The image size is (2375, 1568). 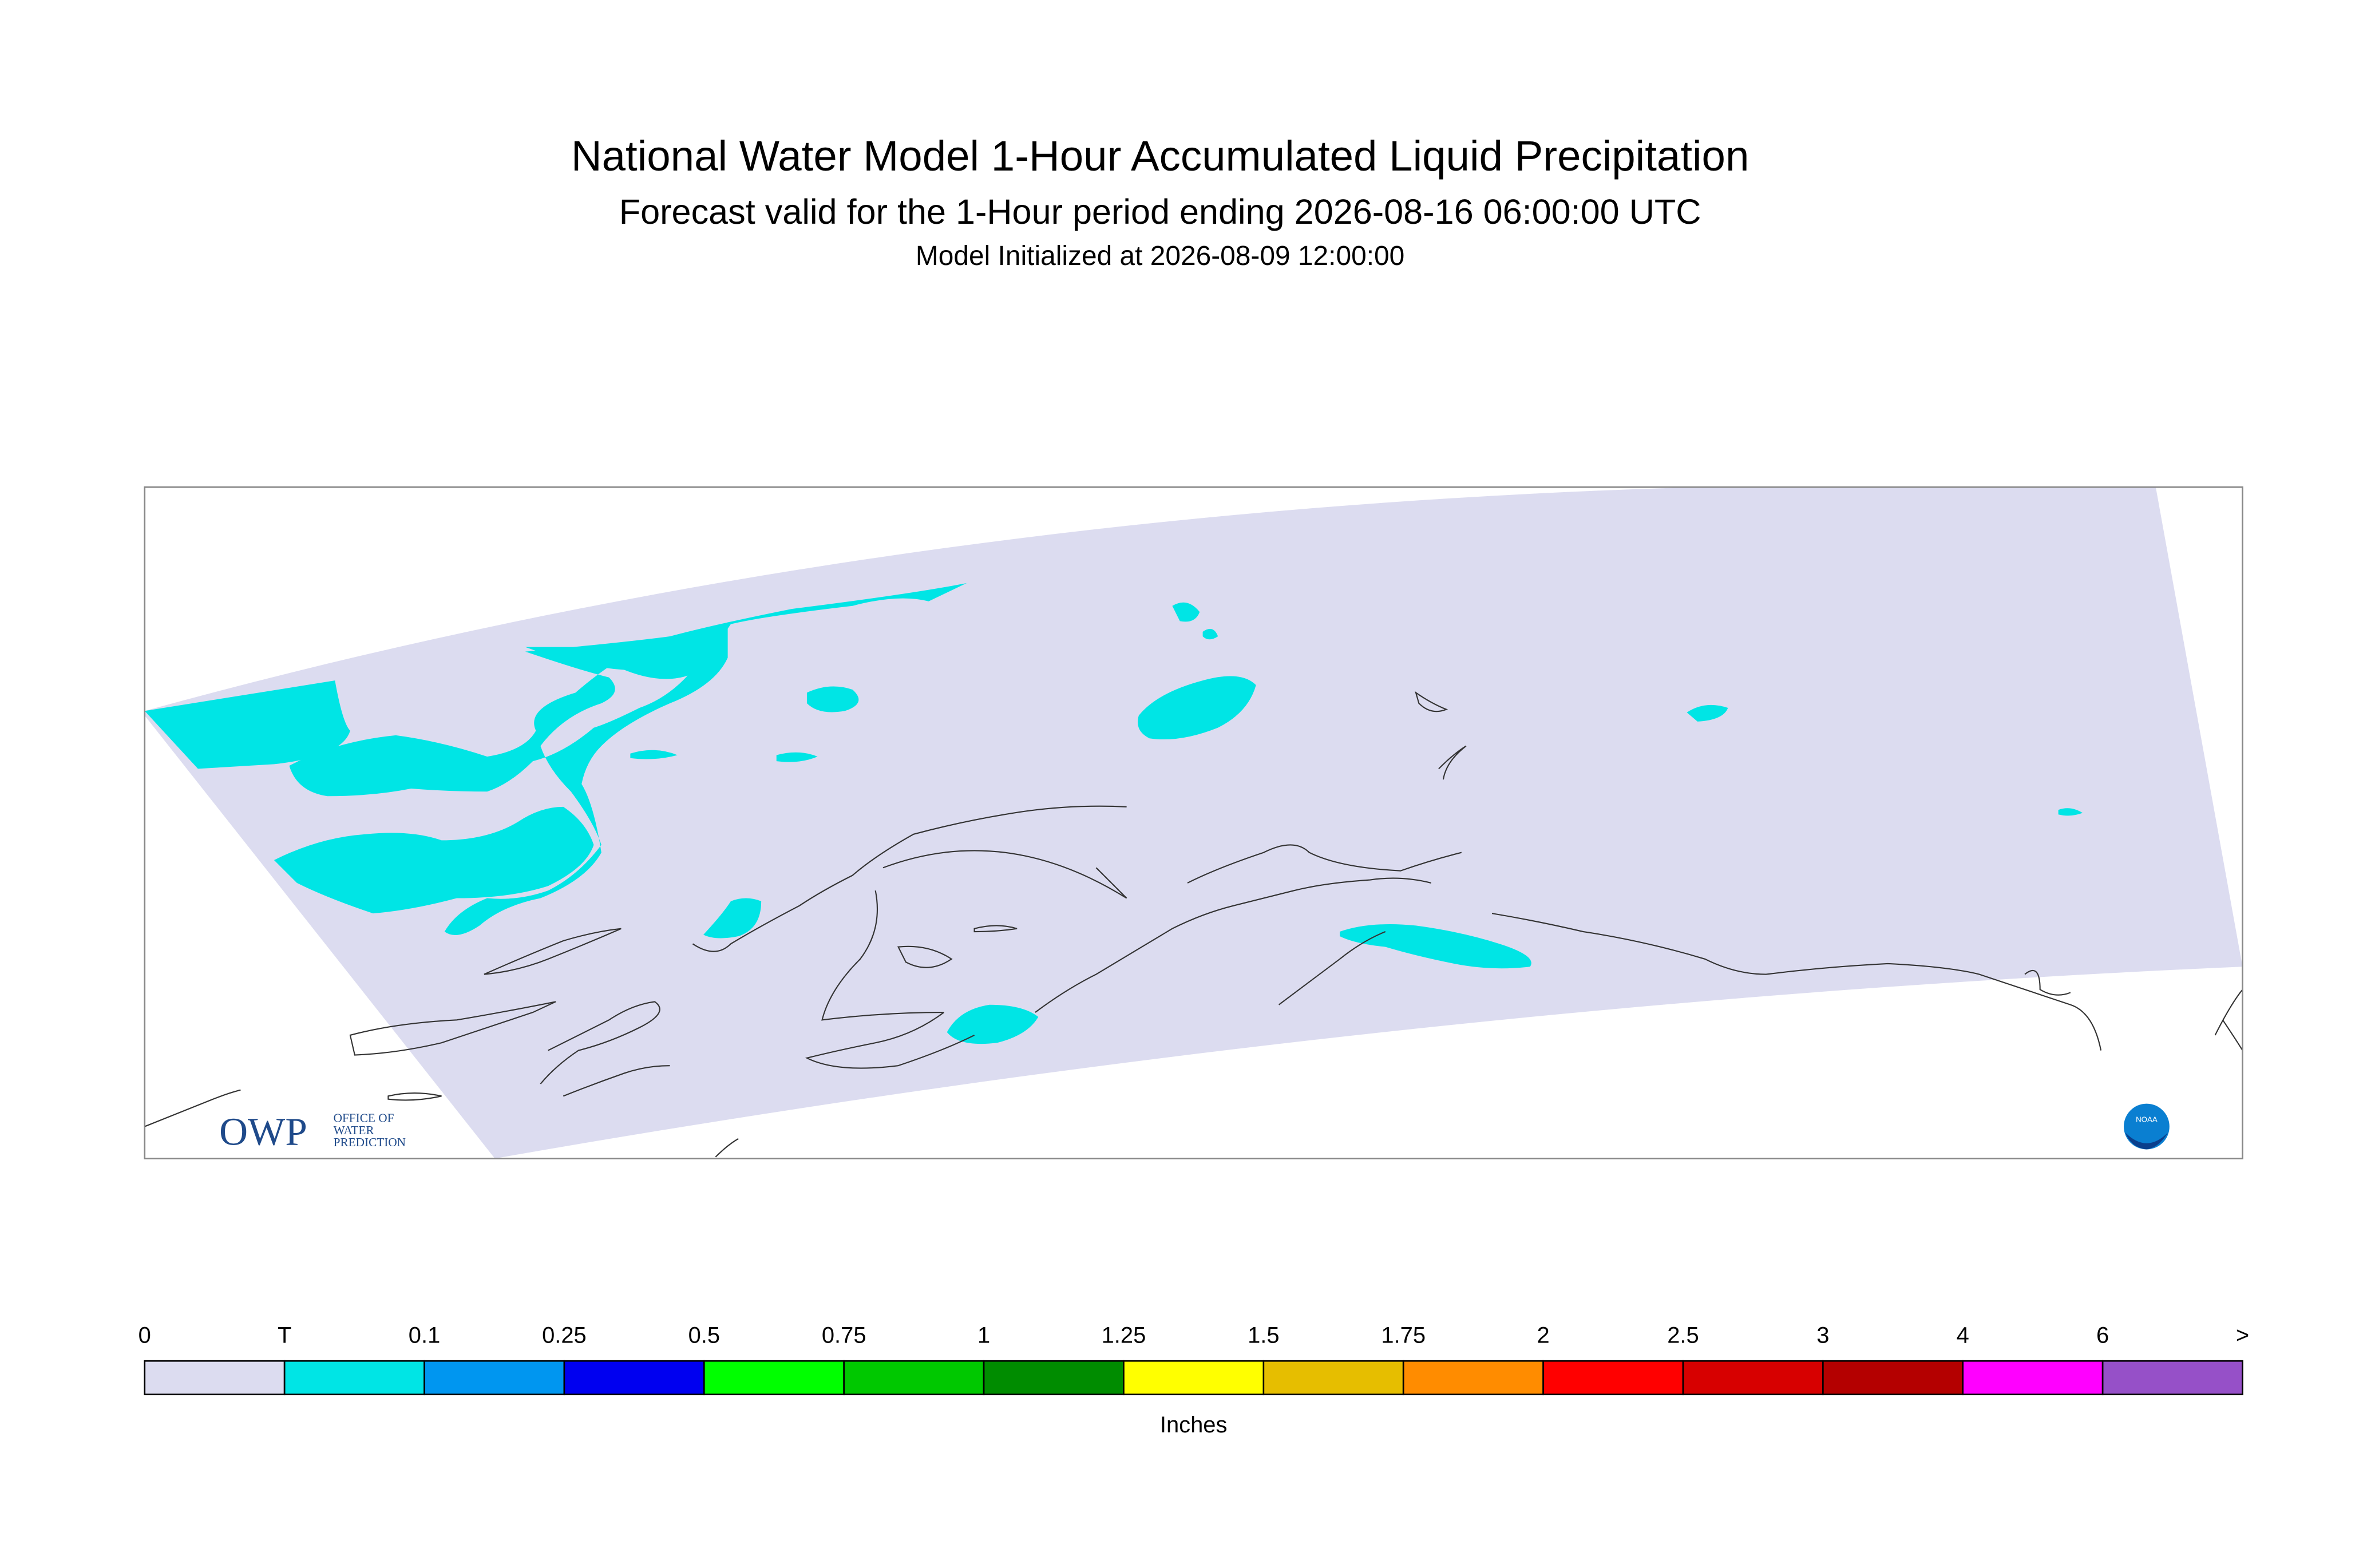 What do you see at coordinates (312, 1131) in the screenshot?
I see `owp-logo: OWP OFFICE OF WATER PREDICTION` at bounding box center [312, 1131].